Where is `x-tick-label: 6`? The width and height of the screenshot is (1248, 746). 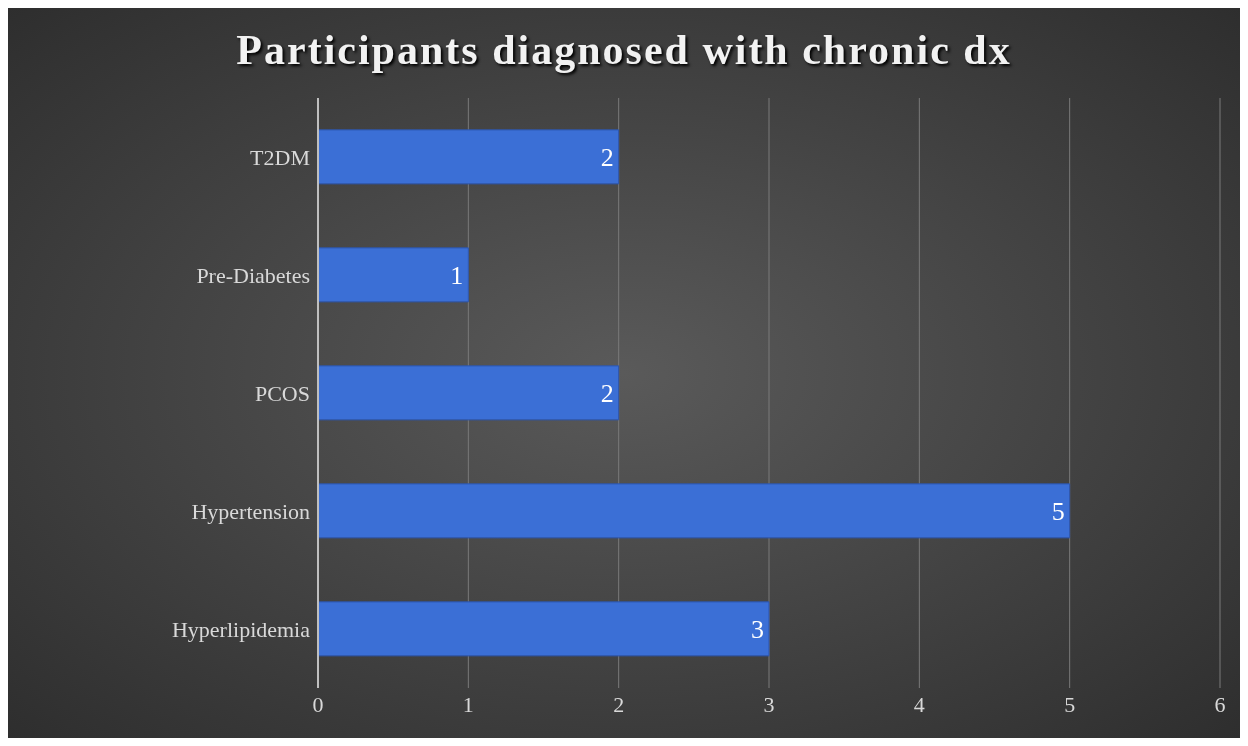
x-tick-label: 6 is located at coordinates (1220, 704).